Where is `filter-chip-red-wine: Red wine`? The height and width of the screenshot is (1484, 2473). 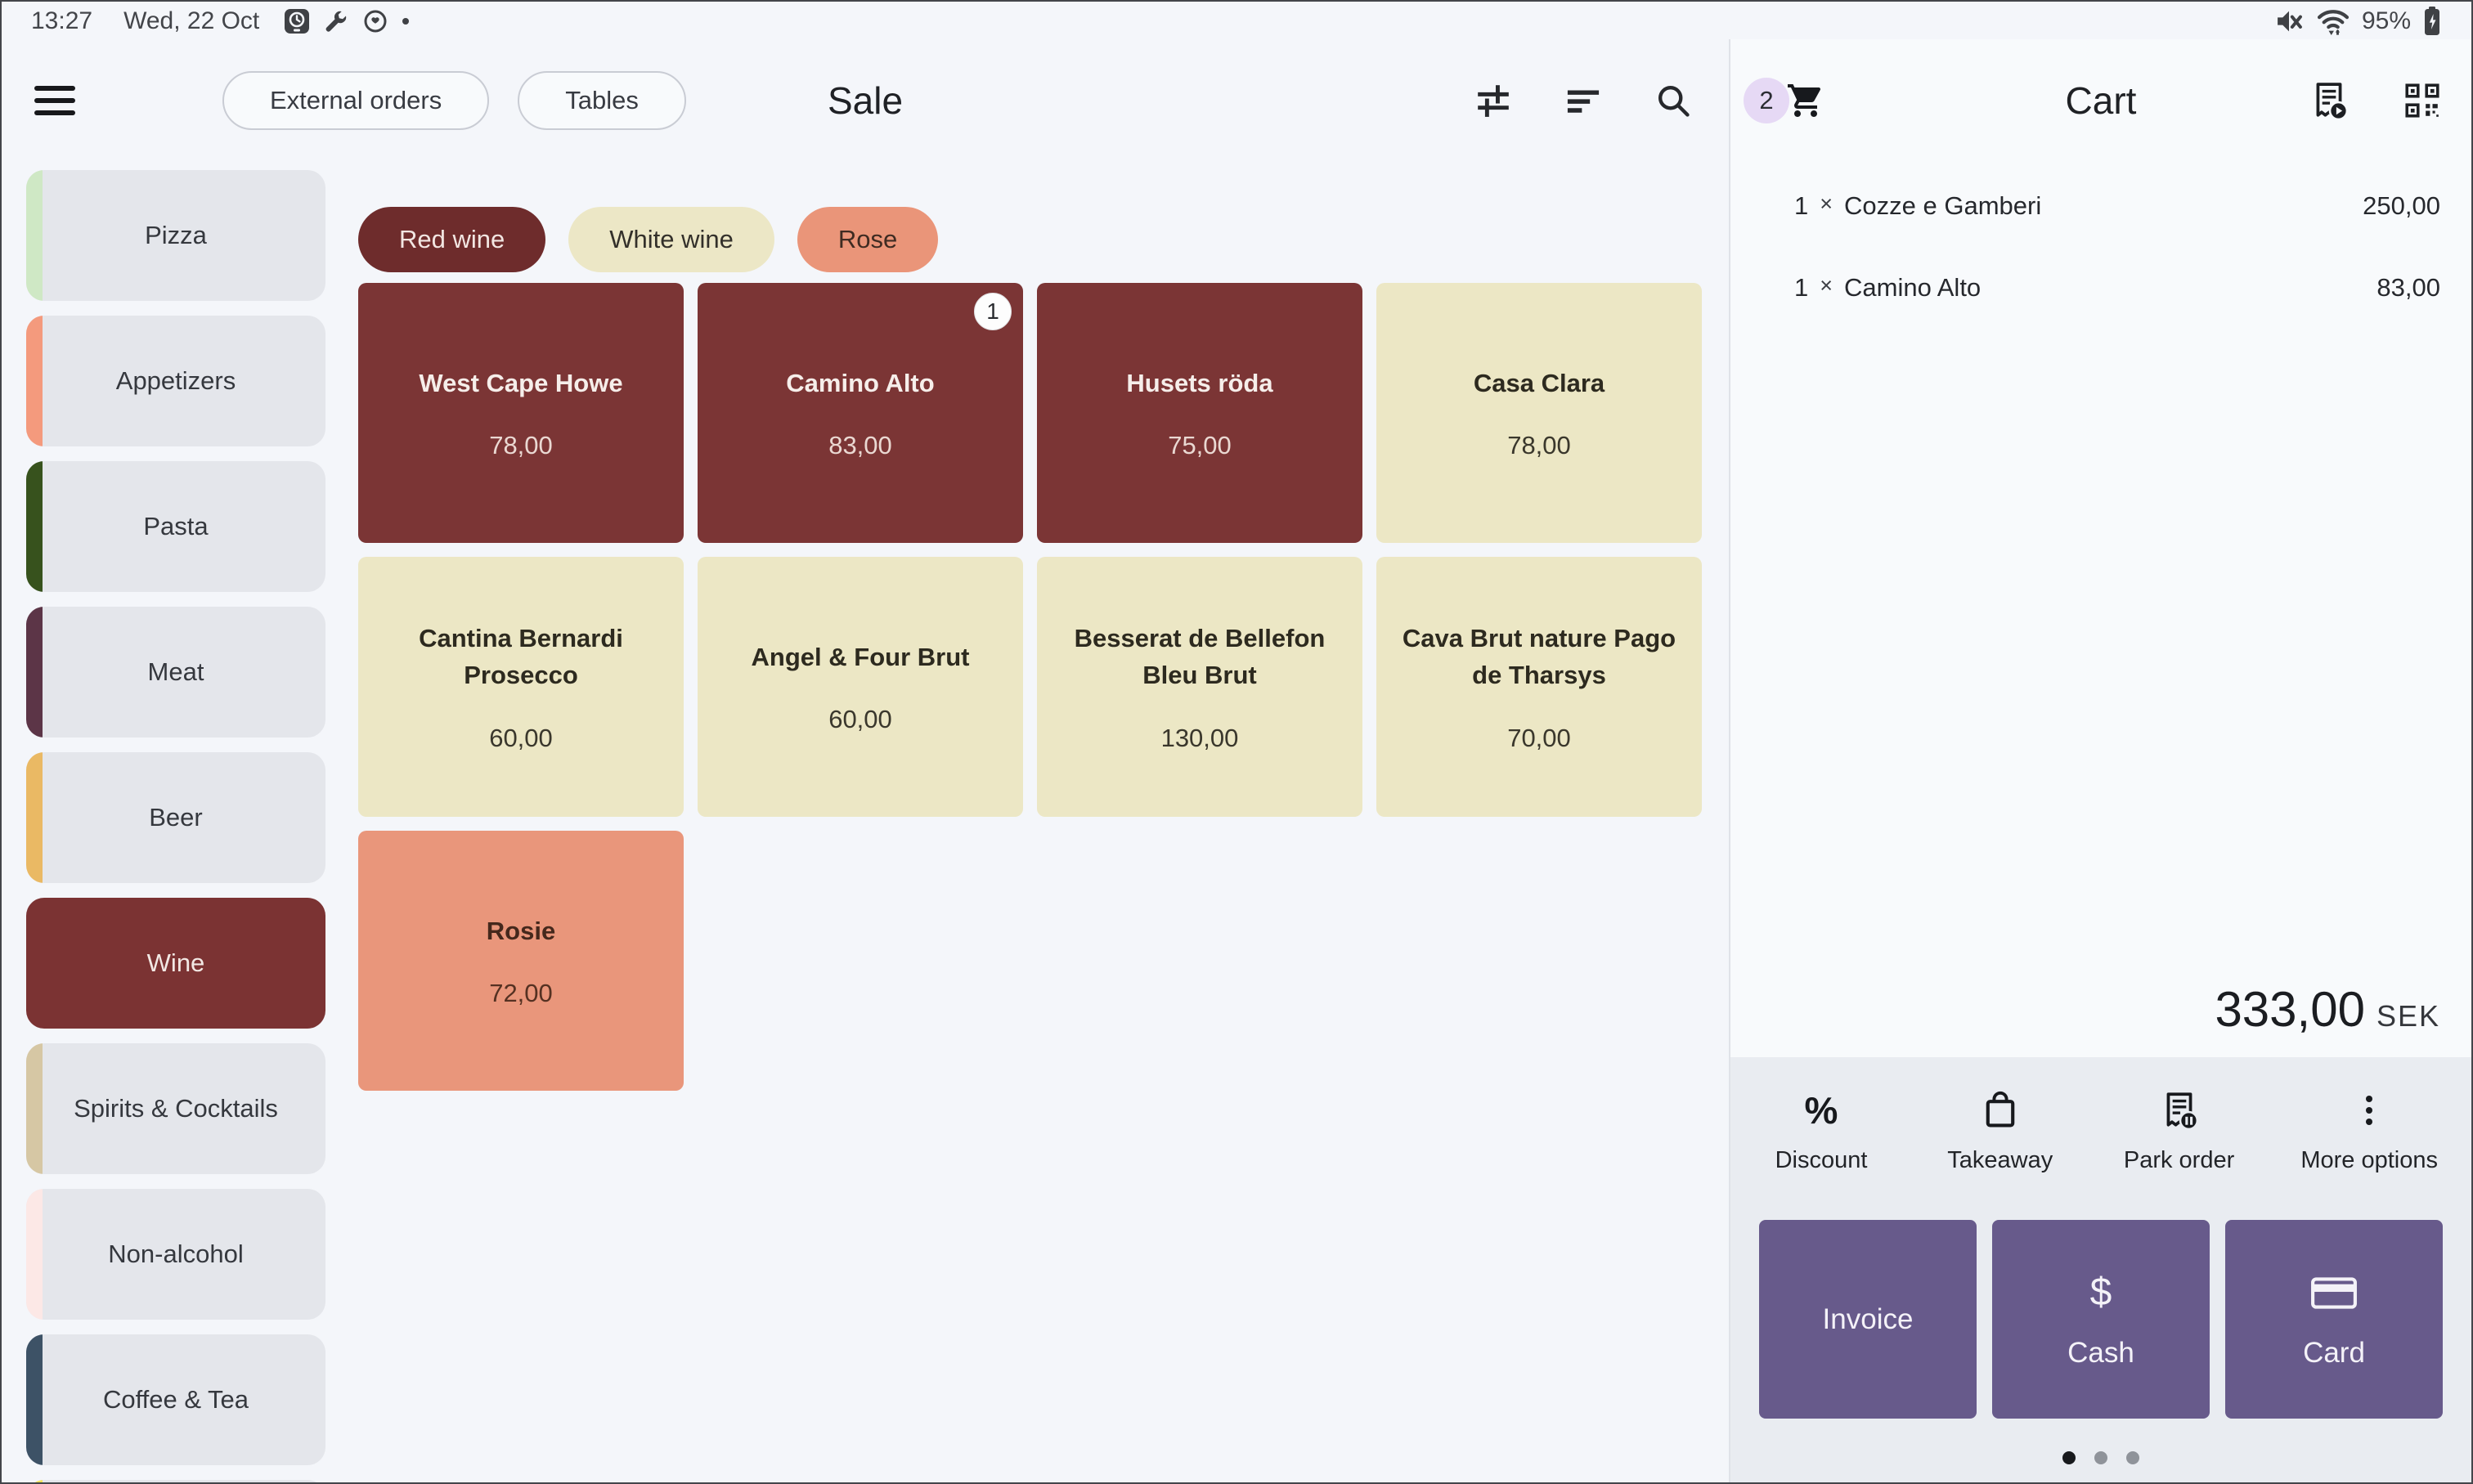 filter-chip-red-wine: Red wine is located at coordinates (452, 239).